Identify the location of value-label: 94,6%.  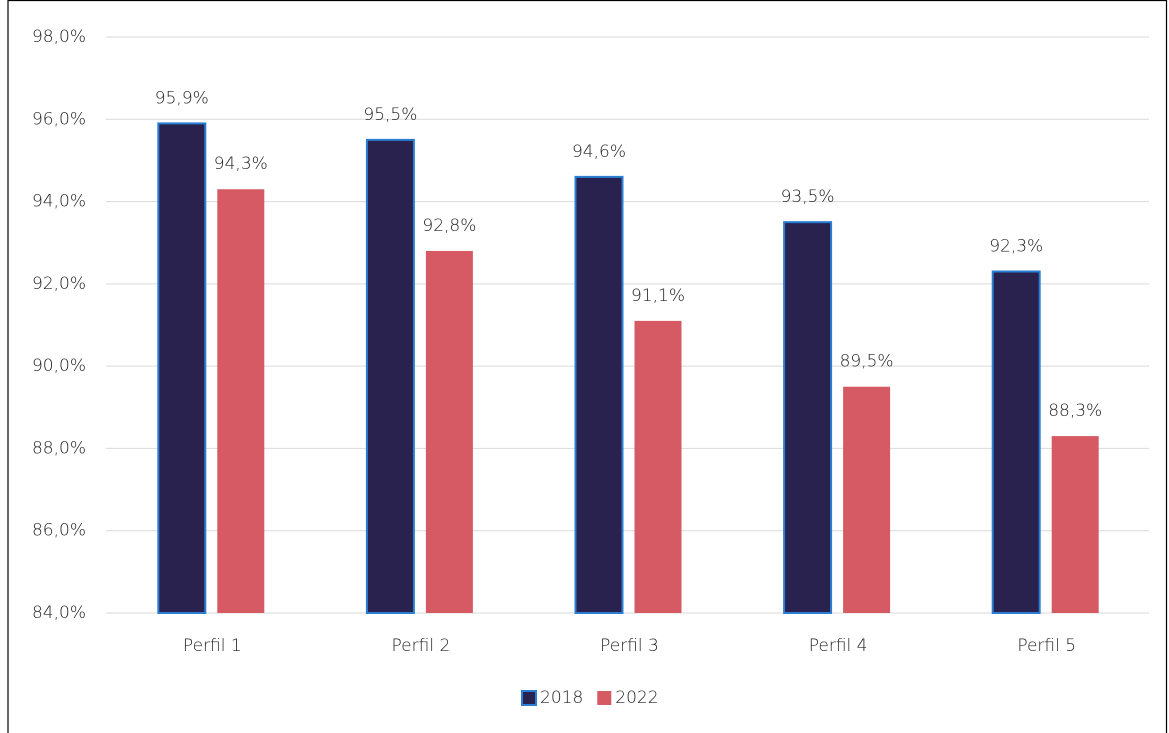
(599, 152).